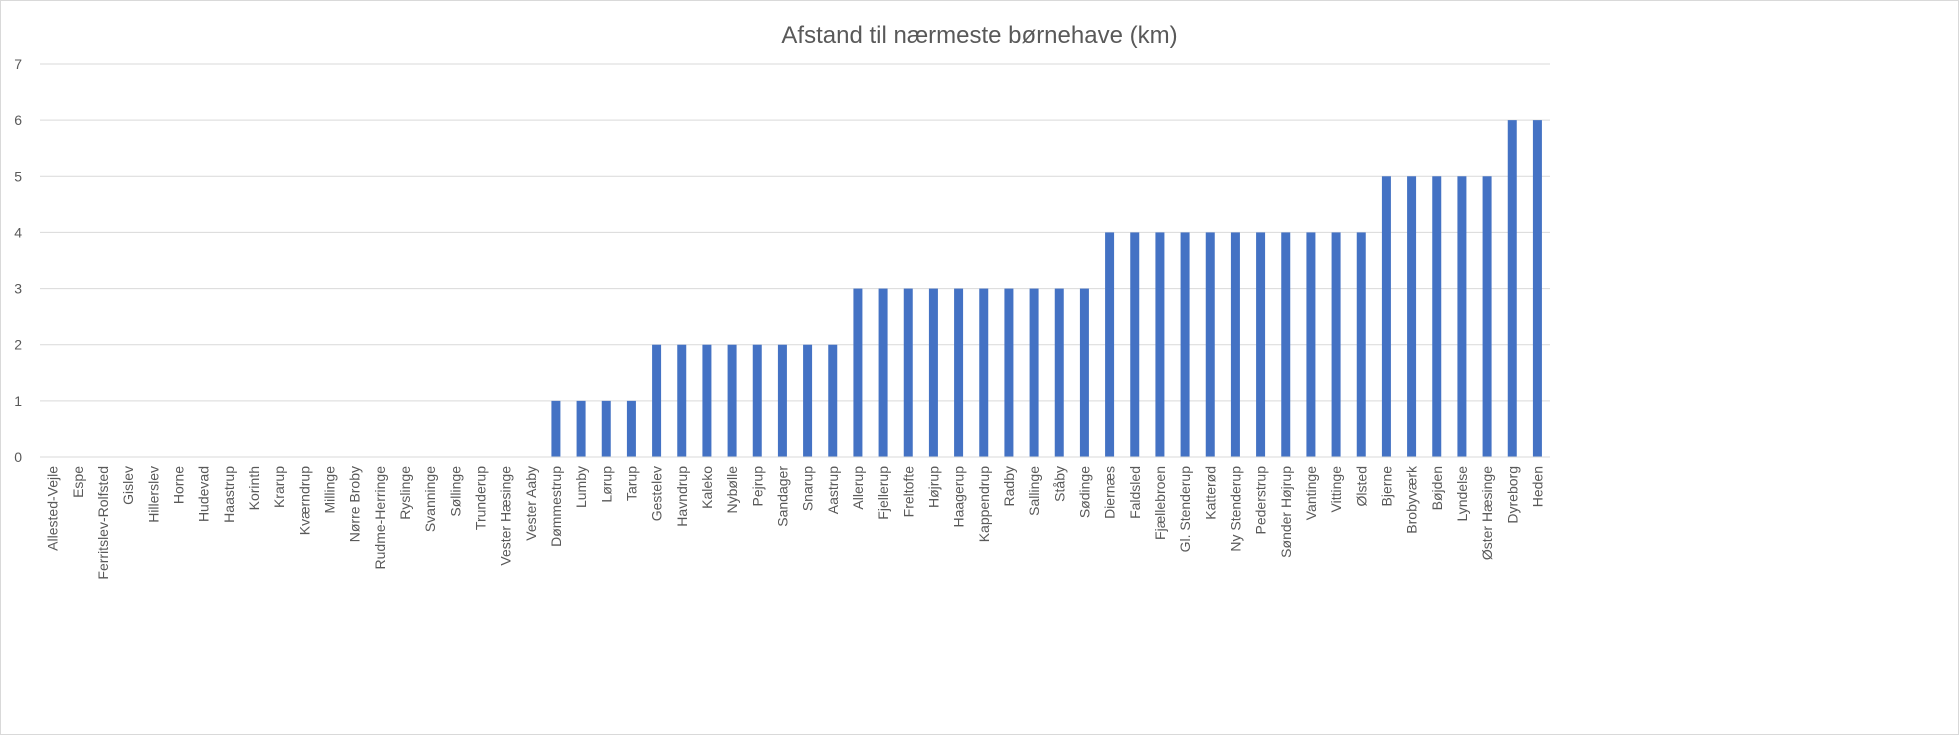 The height and width of the screenshot is (735, 1959). Describe the element at coordinates (53, 508) in the screenshot. I see `x-tick-label: Allested-Vejle` at that location.